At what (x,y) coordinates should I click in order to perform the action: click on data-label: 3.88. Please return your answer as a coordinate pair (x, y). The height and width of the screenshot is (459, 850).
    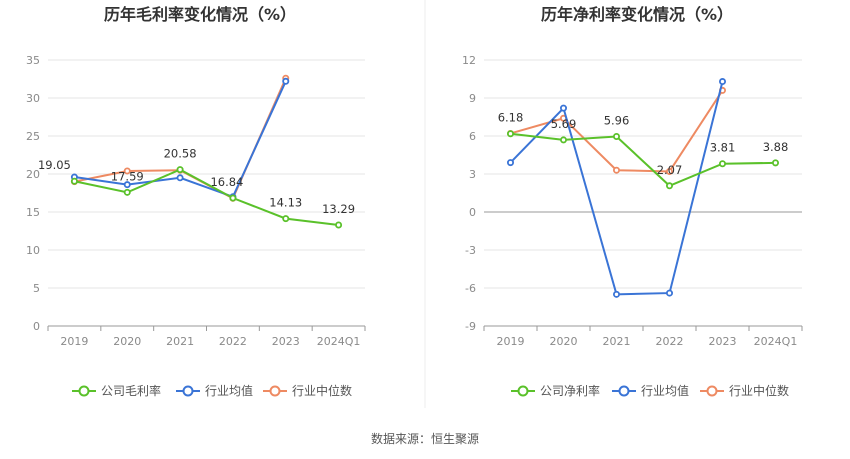
    Looking at the image, I should click on (776, 147).